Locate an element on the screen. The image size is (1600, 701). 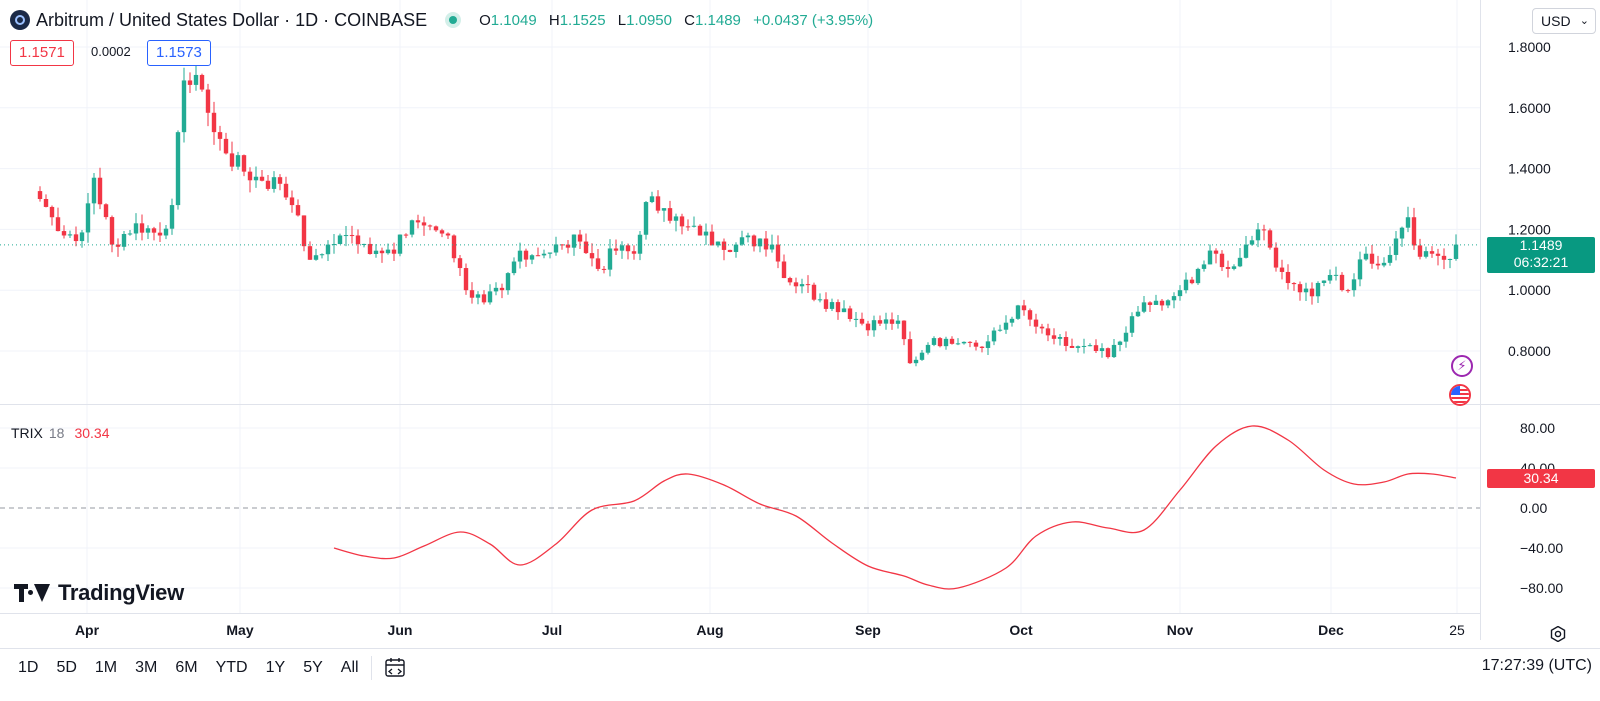
time-axis-tick: May is located at coordinates (239, 630).